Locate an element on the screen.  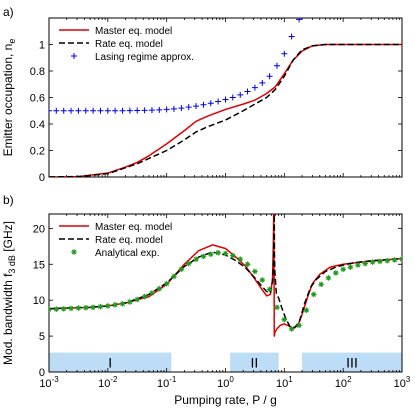
x-tick-label: 10⁻¹ is located at coordinates (167, 382).